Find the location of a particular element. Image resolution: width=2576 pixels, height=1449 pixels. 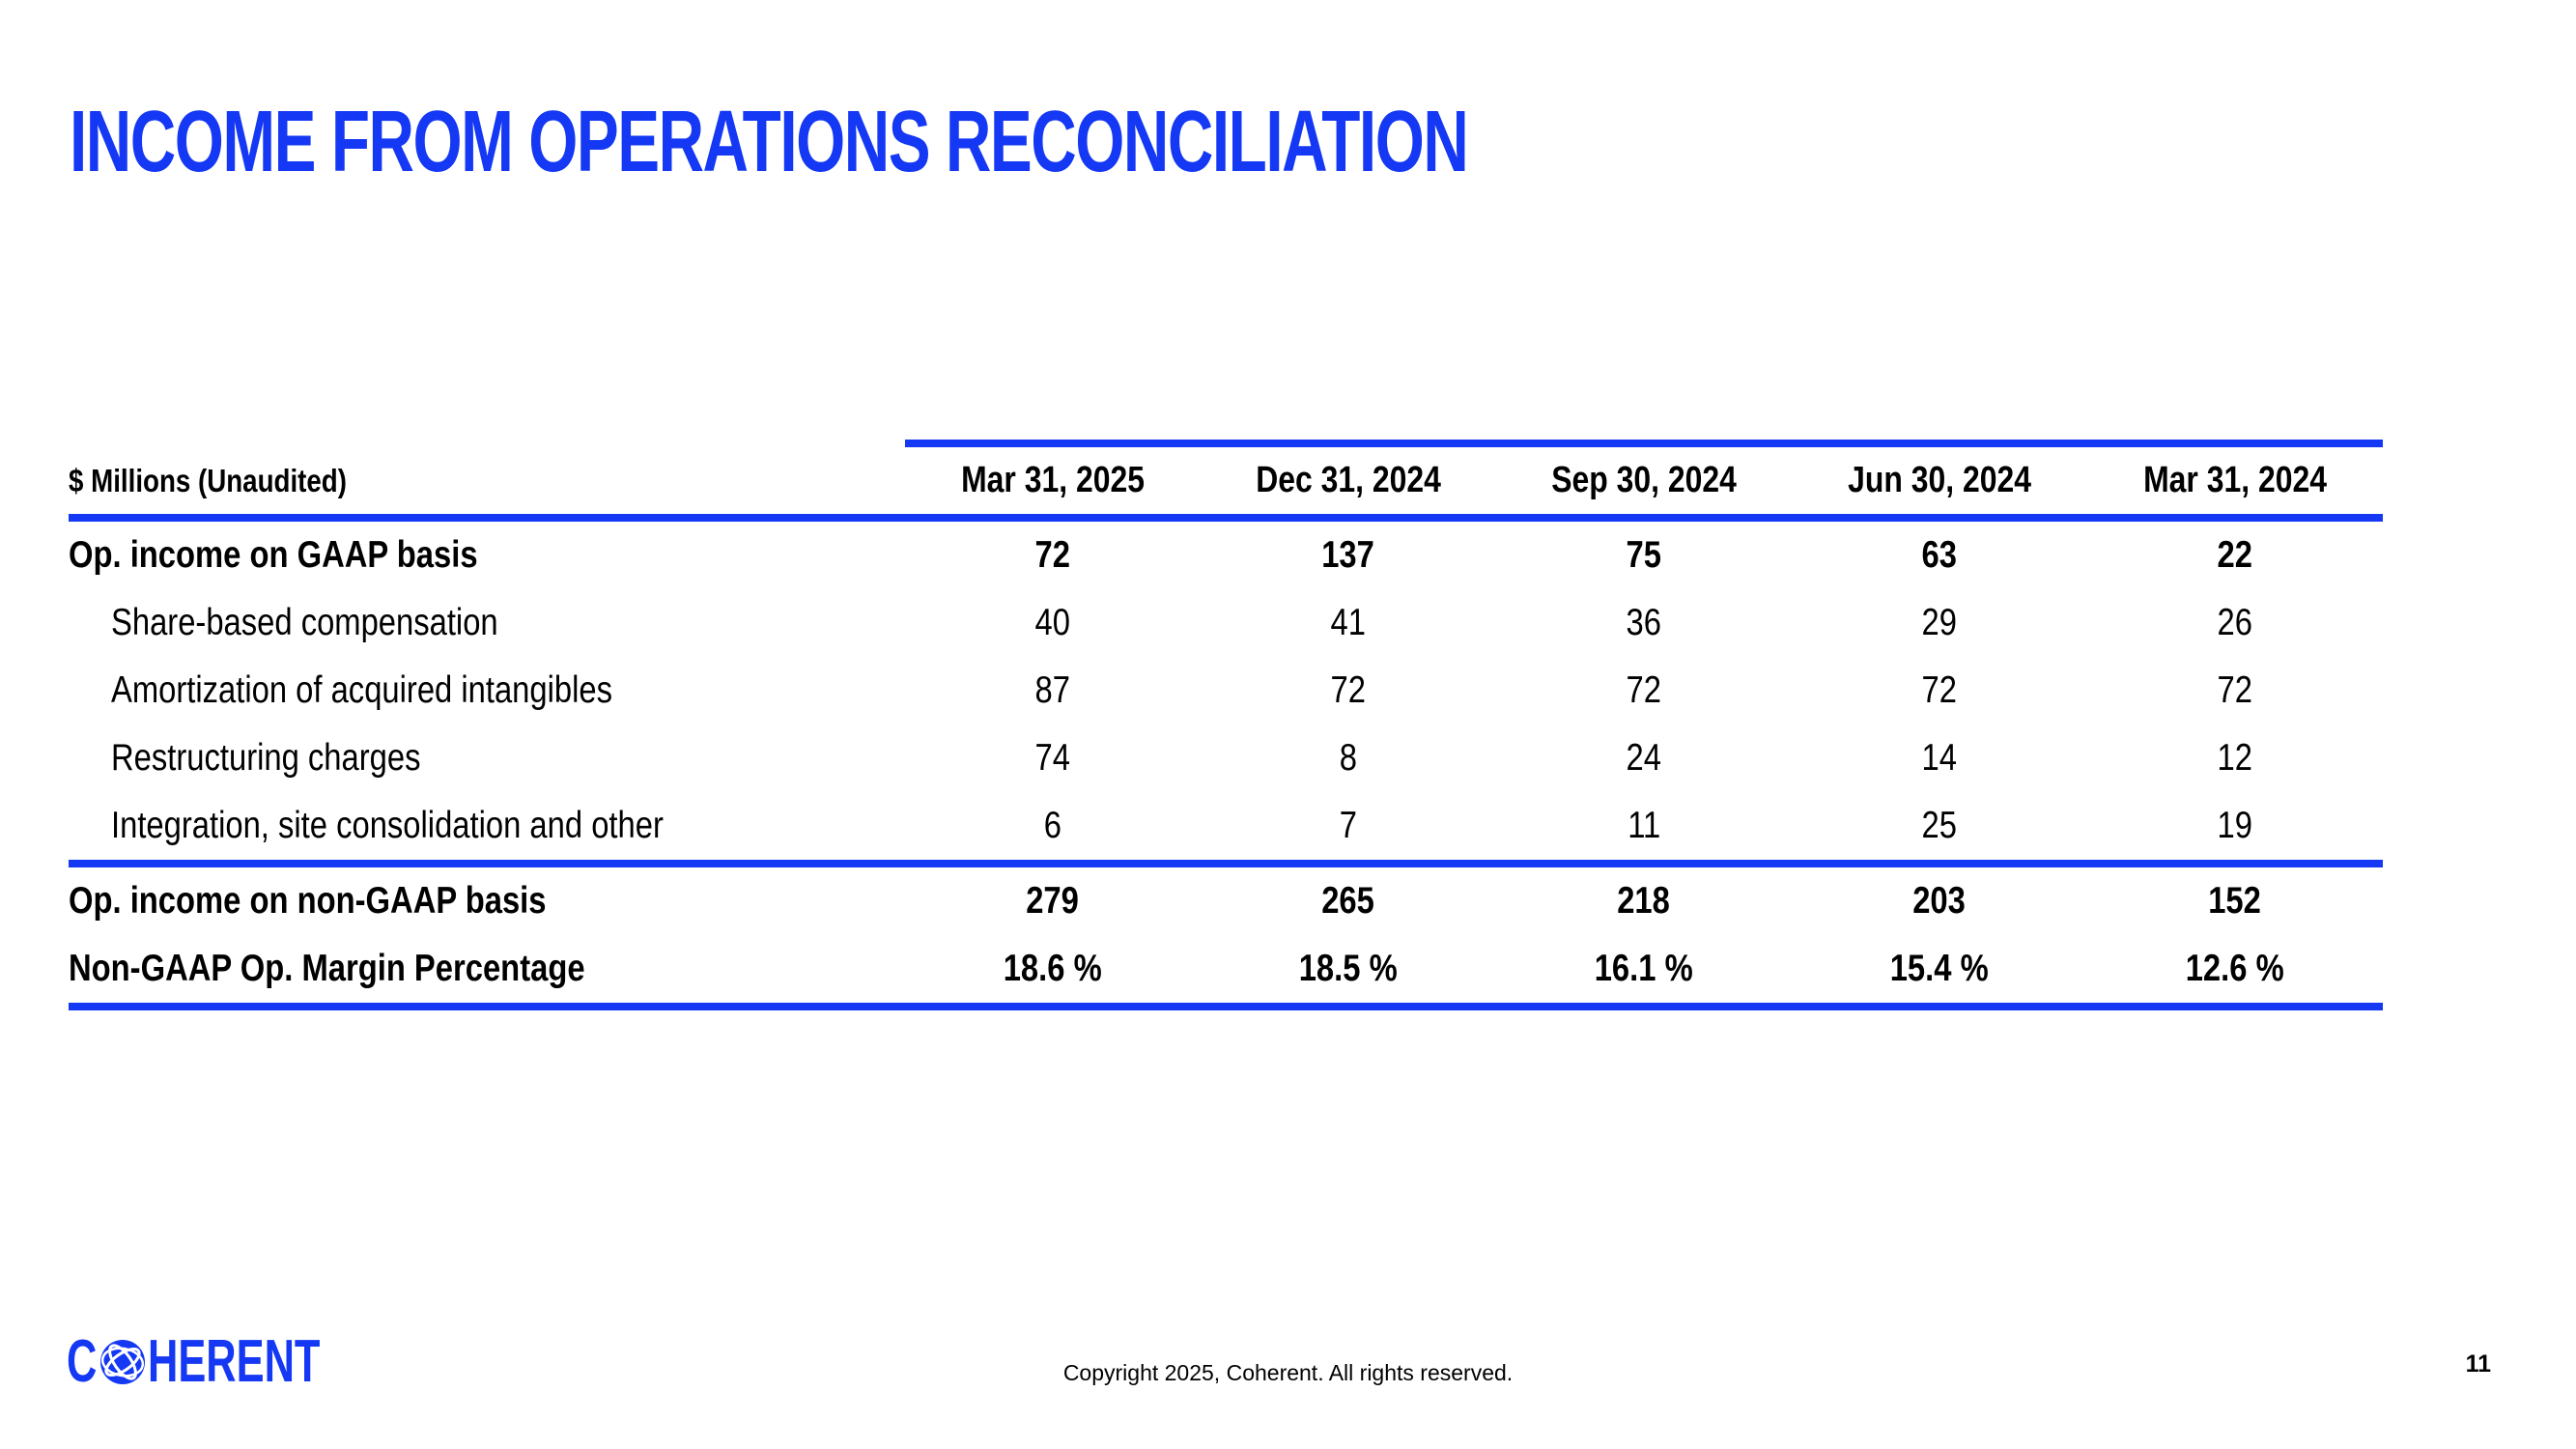

cell-value: 15.4 % is located at coordinates (1939, 968).